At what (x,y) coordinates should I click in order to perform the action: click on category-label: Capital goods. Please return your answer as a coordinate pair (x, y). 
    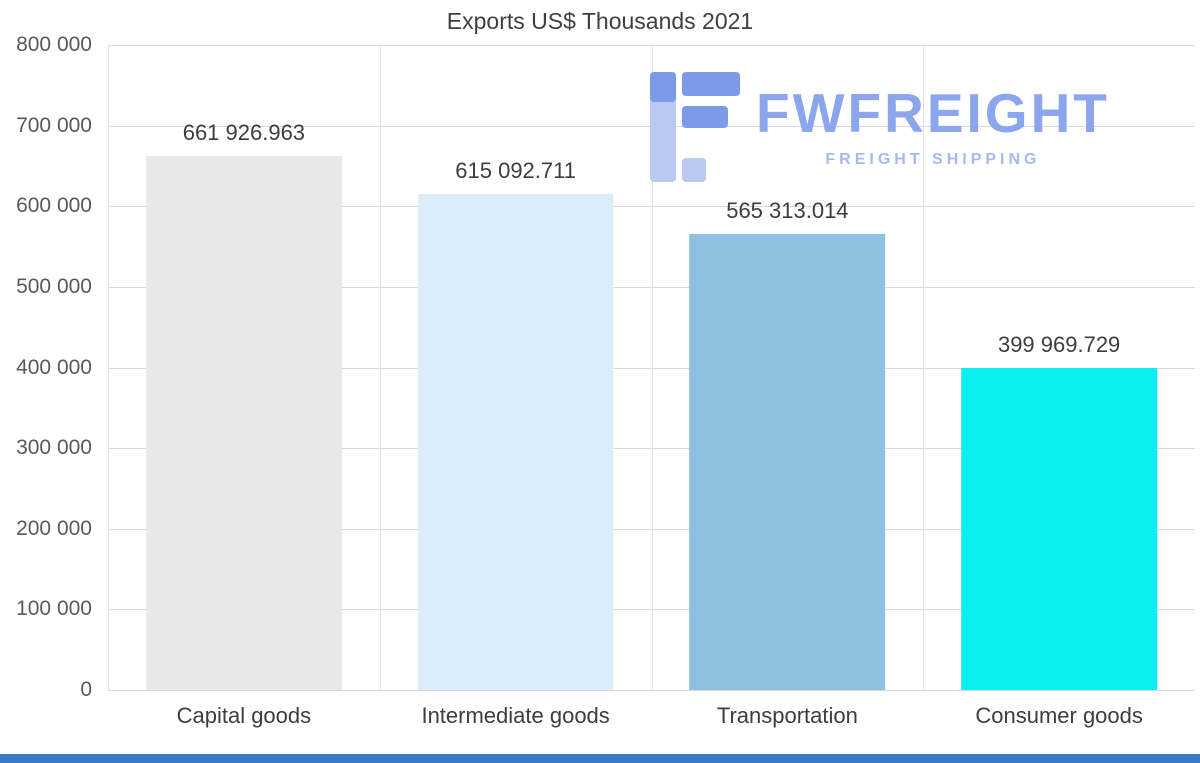
    Looking at the image, I should click on (244, 715).